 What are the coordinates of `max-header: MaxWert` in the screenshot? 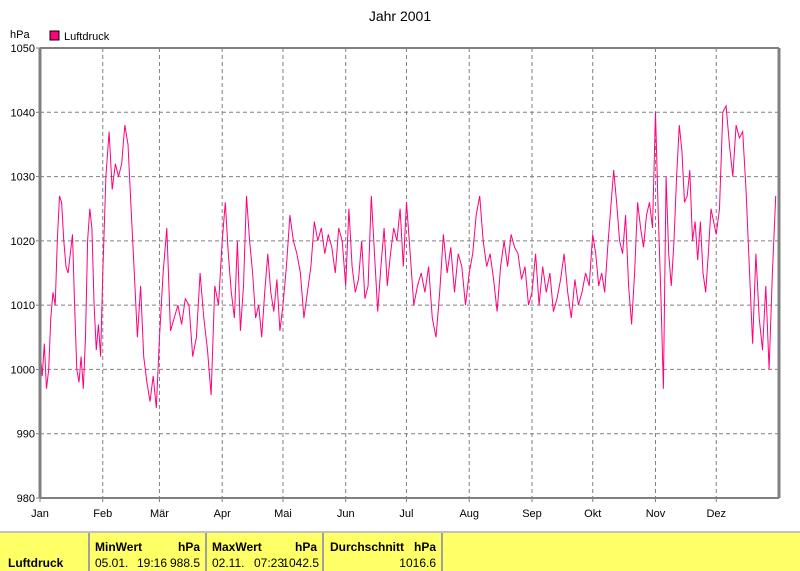 It's located at (237, 547).